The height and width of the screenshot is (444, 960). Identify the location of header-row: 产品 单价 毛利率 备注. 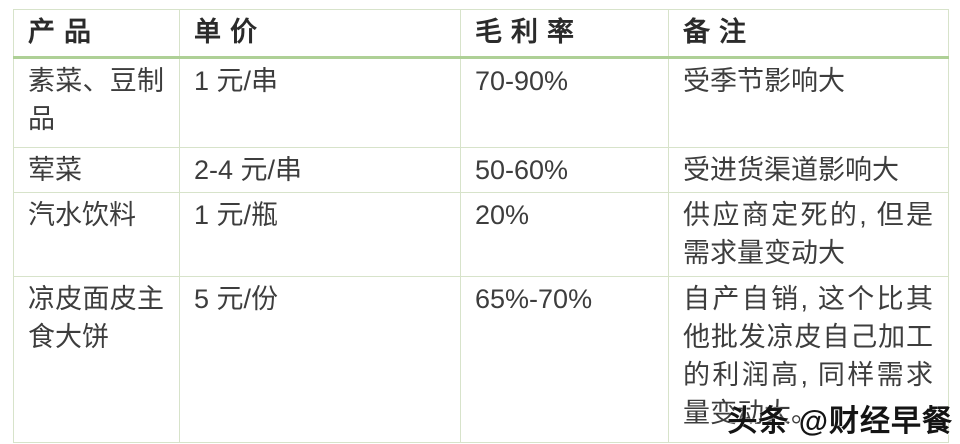
(481, 34).